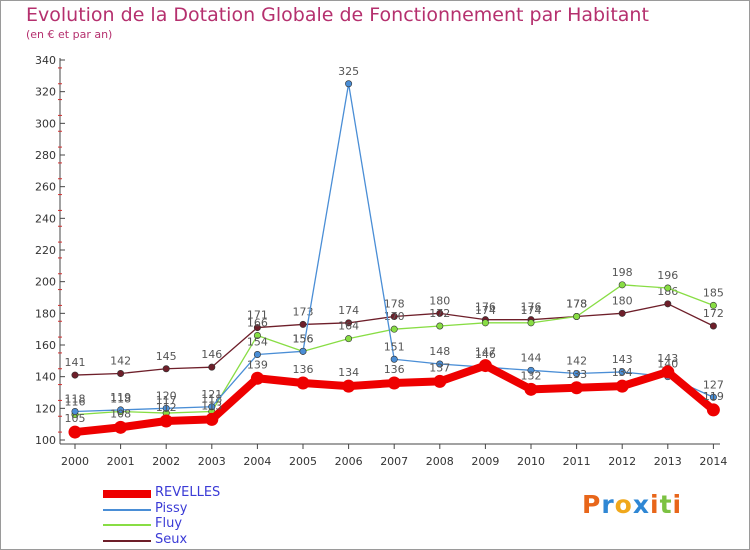 The height and width of the screenshot is (550, 750). I want to click on data-label-seux: 174, so click(348, 310).